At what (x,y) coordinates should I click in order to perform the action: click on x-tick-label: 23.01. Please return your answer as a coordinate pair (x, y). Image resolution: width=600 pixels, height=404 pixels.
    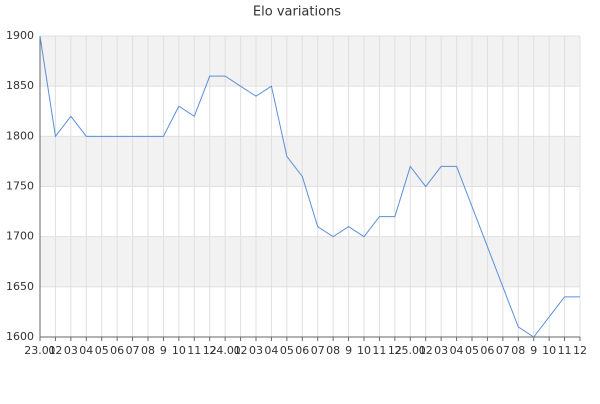
    Looking at the image, I should click on (40, 350).